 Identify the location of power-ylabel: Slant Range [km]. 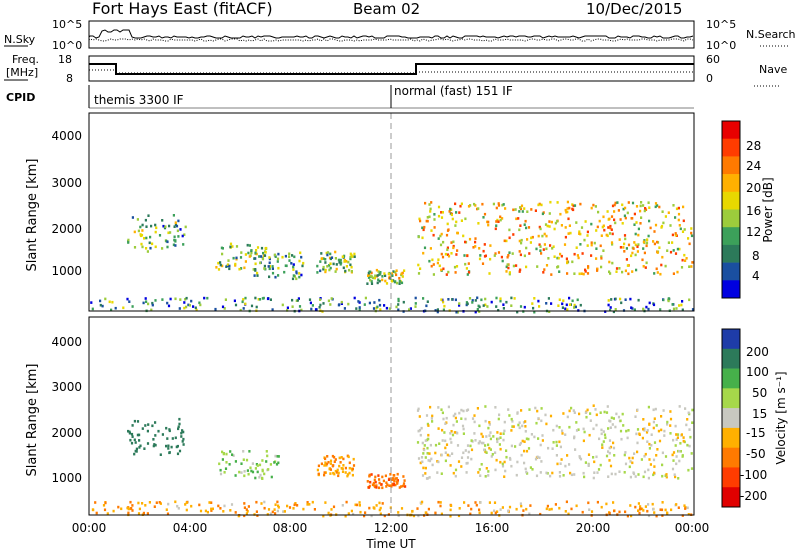
(32, 215).